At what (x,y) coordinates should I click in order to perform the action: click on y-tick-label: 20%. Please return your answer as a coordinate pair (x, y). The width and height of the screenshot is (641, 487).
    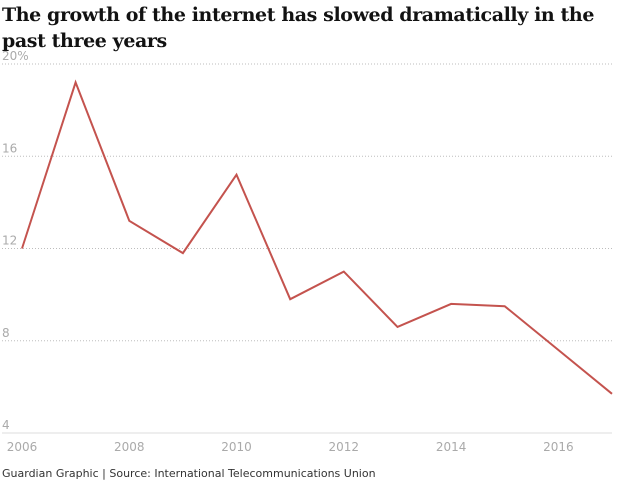
    Looking at the image, I should click on (15, 56).